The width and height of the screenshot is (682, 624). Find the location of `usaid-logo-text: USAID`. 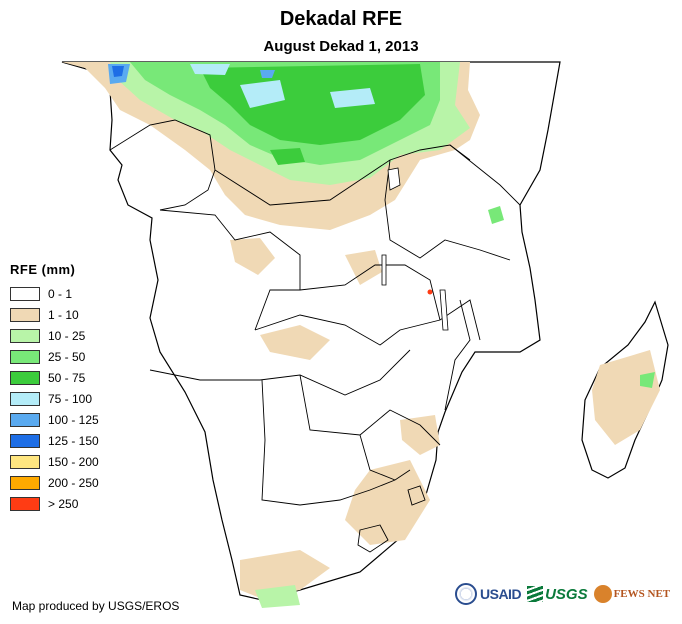

usaid-logo-text: USAID is located at coordinates (501, 594).